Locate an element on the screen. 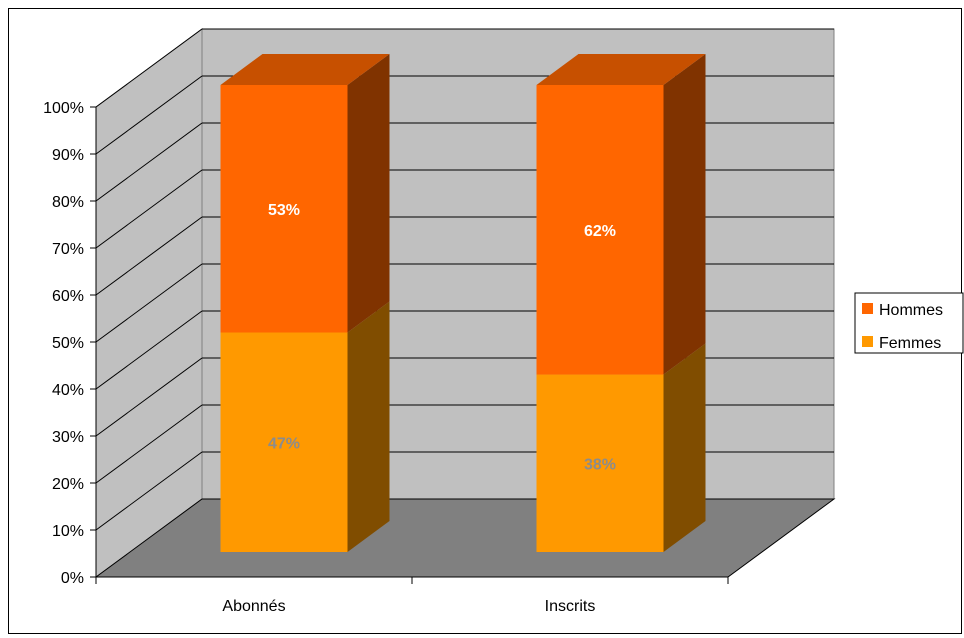 The width and height of the screenshot is (964, 638). y-axis-ticks: 0% 10% 20% 30% 40% 50% 60% 70% 80% 90% 100% is located at coordinates (69, 343).